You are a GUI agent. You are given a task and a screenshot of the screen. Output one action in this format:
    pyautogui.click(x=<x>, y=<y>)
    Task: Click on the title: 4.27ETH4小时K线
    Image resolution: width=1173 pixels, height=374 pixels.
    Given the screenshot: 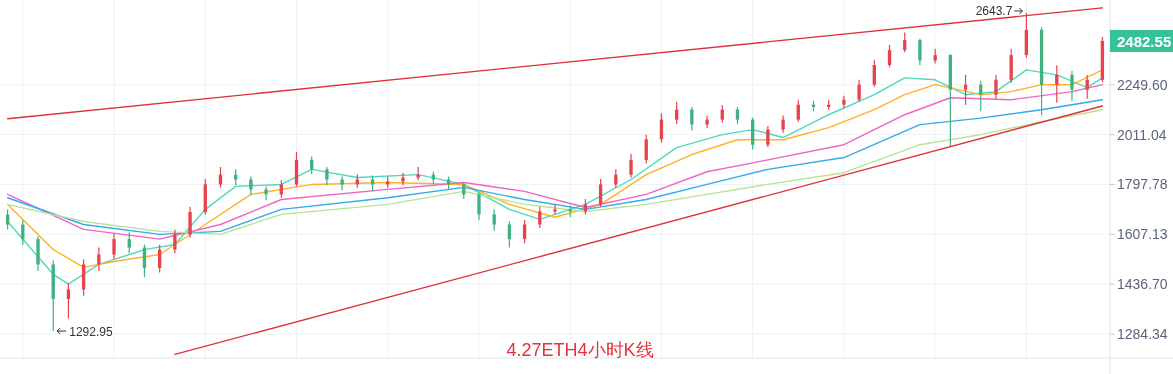 What is the action you would take?
    pyautogui.click(x=580, y=350)
    